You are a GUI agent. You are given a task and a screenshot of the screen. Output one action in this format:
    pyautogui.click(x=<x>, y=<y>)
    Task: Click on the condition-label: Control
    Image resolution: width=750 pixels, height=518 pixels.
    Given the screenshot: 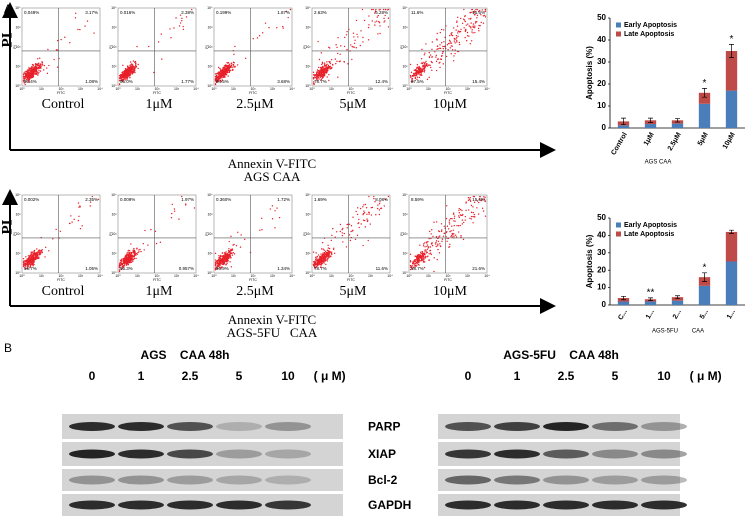 What is the action you would take?
    pyautogui.click(x=63, y=291)
    